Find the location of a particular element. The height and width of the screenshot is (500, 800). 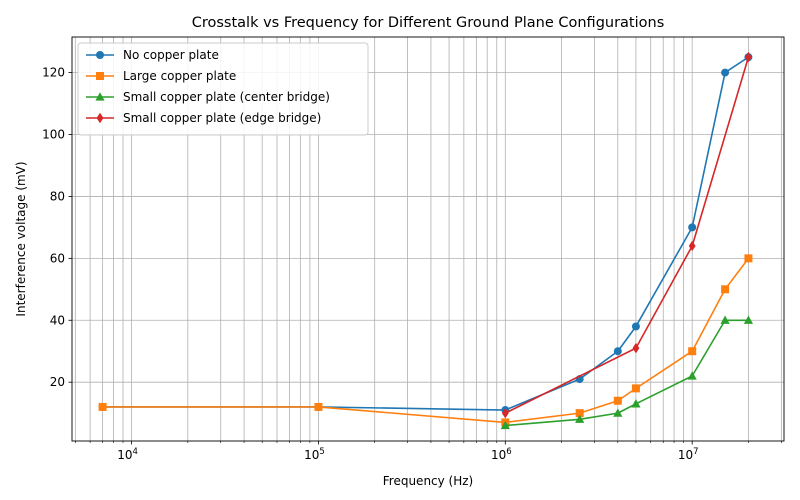

y-tick-label: 40 is located at coordinates (57, 320).